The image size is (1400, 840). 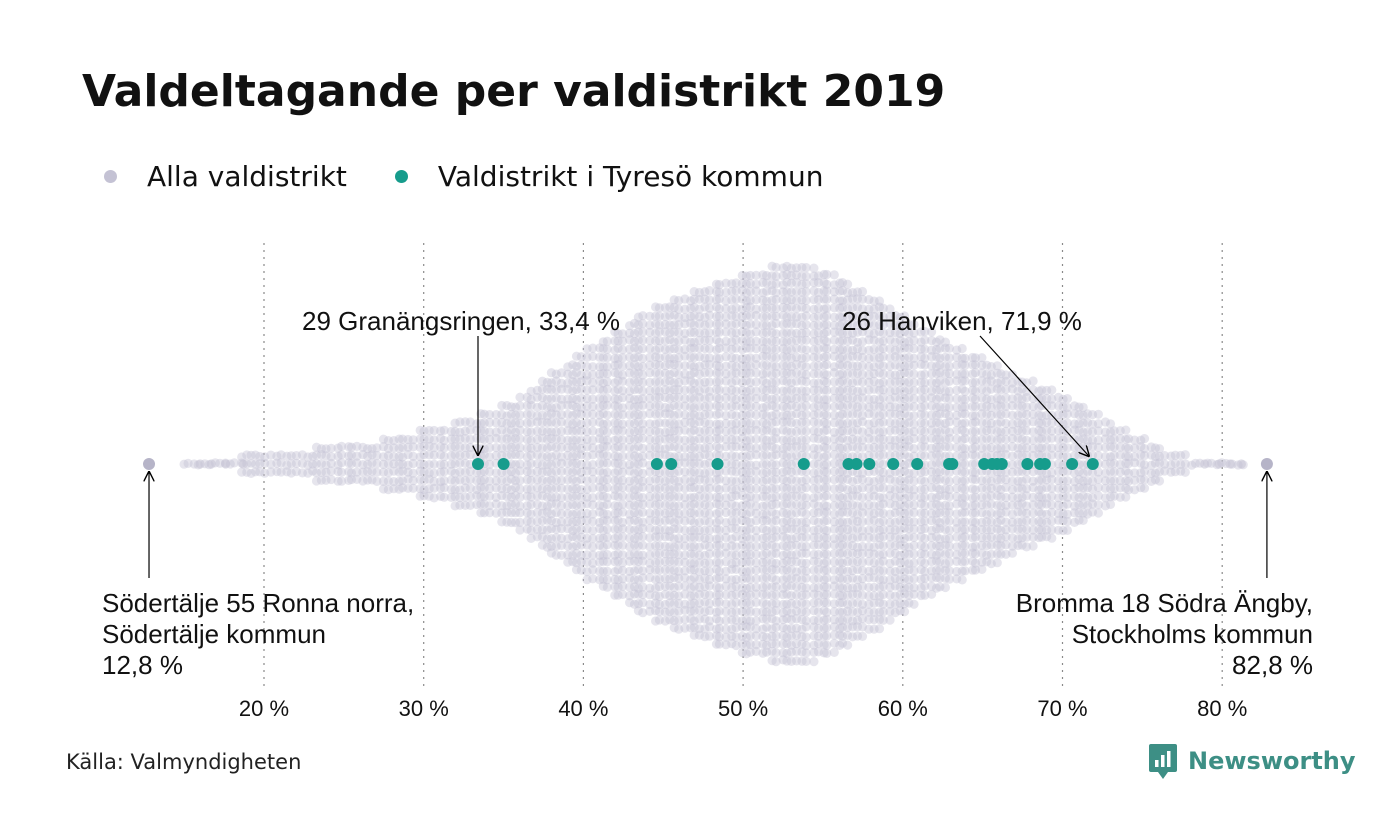 What do you see at coordinates (1164, 603) in the screenshot?
I see `annotation-bromma-line: Bromma 18 Södra Ängby,` at bounding box center [1164, 603].